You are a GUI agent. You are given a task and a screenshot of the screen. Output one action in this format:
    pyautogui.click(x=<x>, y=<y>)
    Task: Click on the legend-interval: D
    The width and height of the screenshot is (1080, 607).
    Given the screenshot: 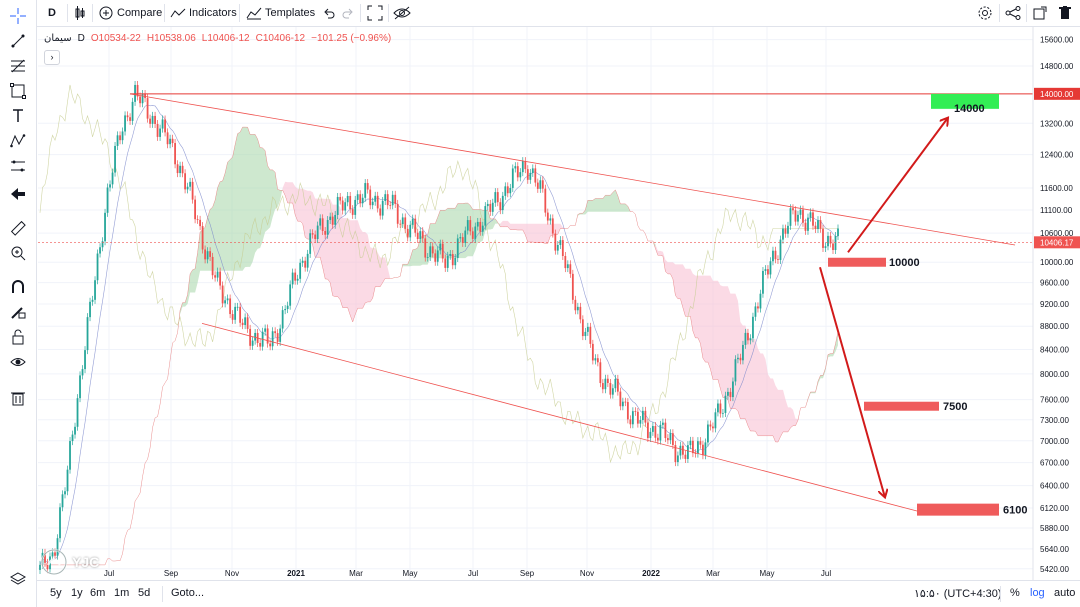 What is the action you would take?
    pyautogui.click(x=81, y=38)
    